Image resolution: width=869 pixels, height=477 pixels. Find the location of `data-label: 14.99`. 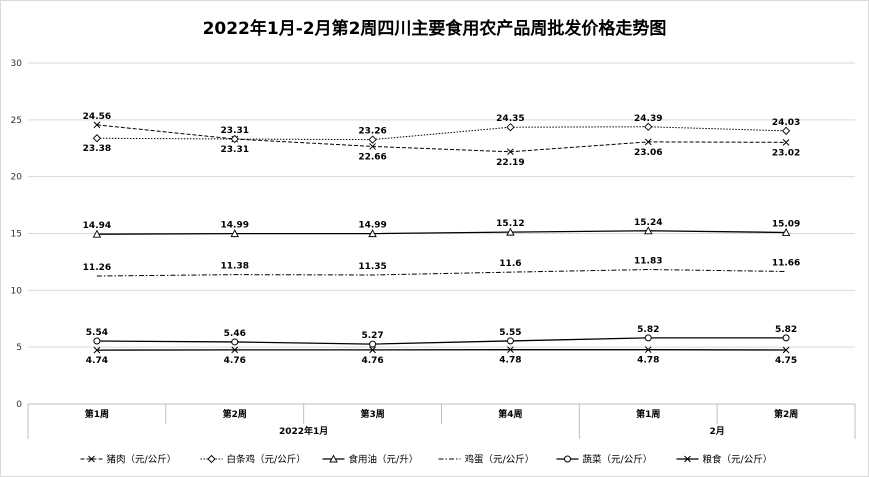

data-label: 14.99 is located at coordinates (372, 226).